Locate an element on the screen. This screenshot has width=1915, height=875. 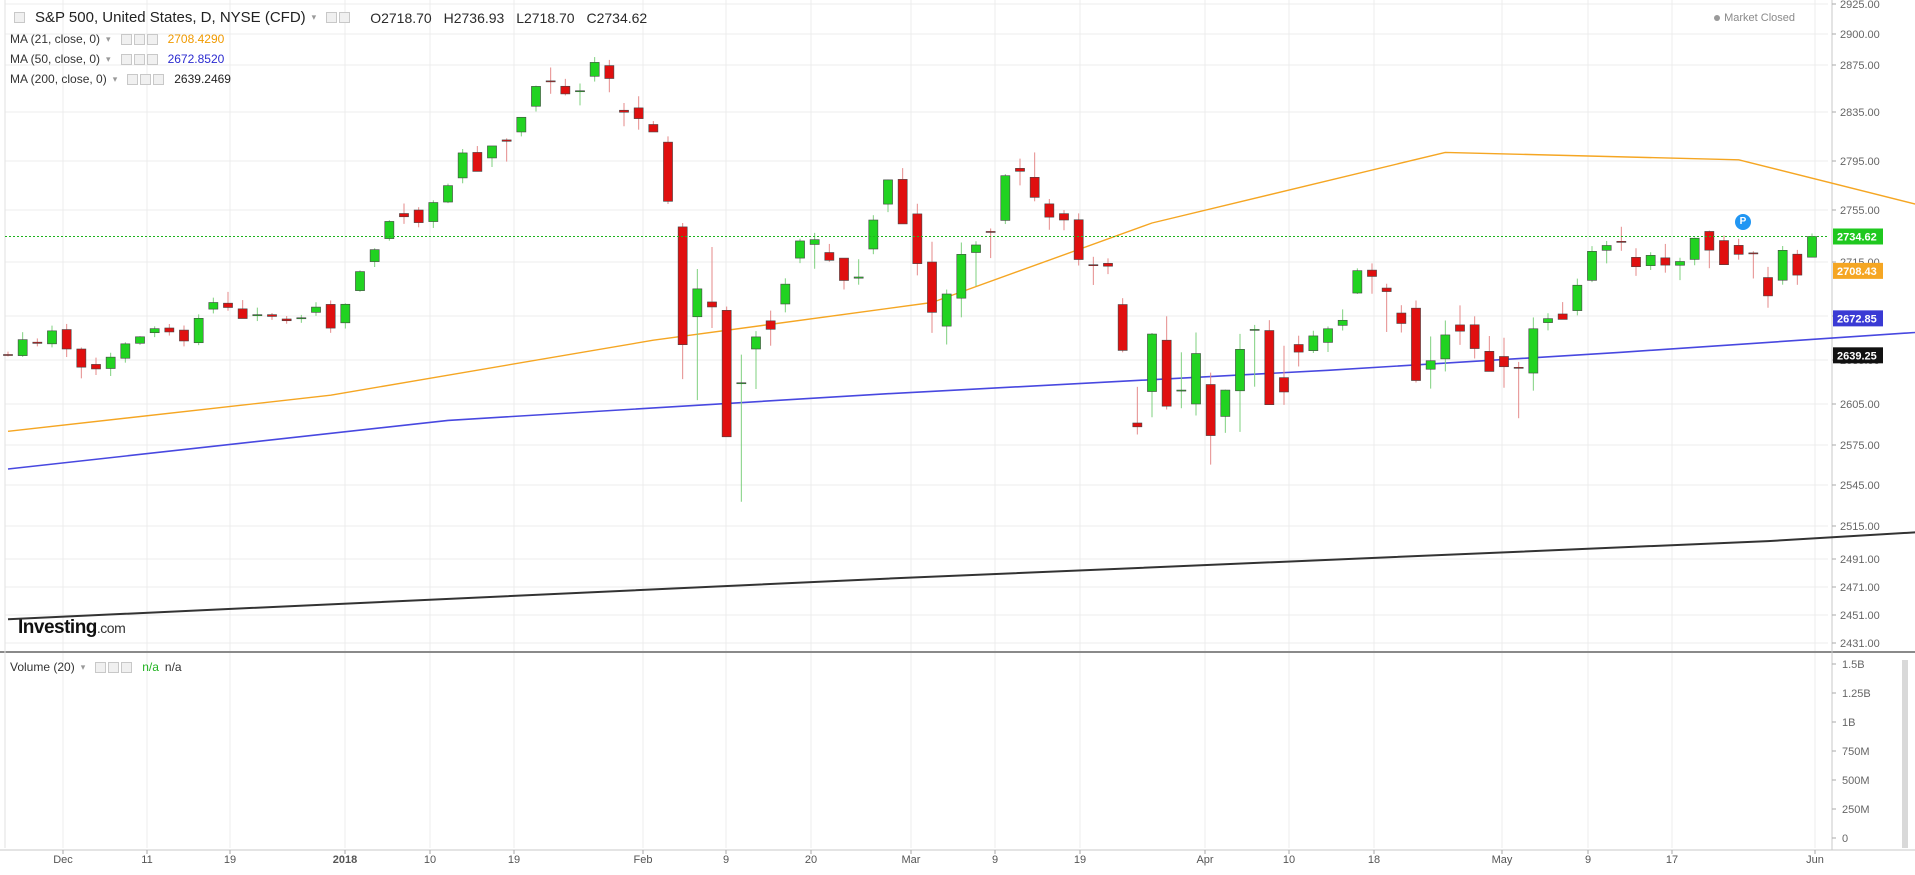
price-tick-label: 2471.00 is located at coordinates (1860, 588).